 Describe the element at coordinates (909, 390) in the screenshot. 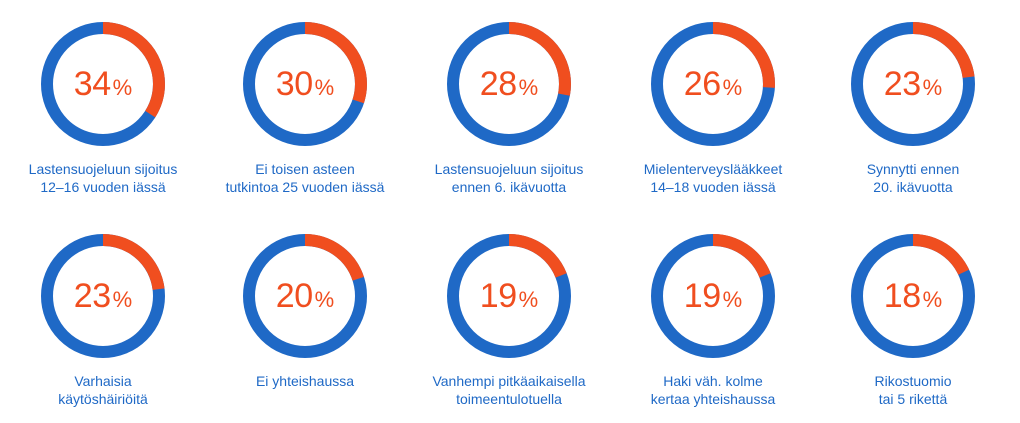

I see `donut-category-label: Rikostuomio tai 5 rikettä` at that location.